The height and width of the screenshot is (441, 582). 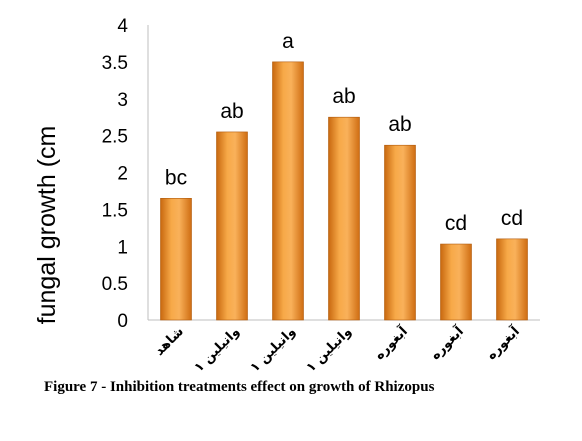 I want to click on y-tick-label: 3, so click(x=122, y=100).